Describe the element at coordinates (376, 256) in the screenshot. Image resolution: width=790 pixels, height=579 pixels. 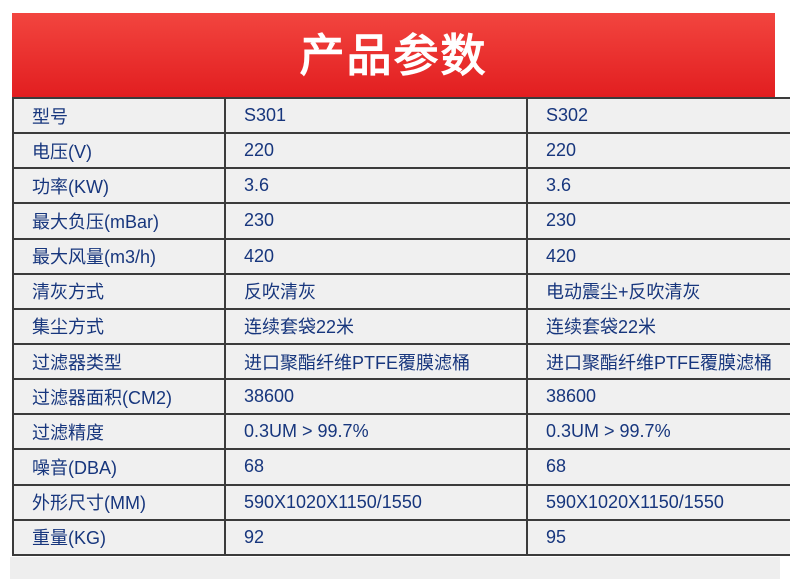
I see `spec-value-model-1: 420` at that location.